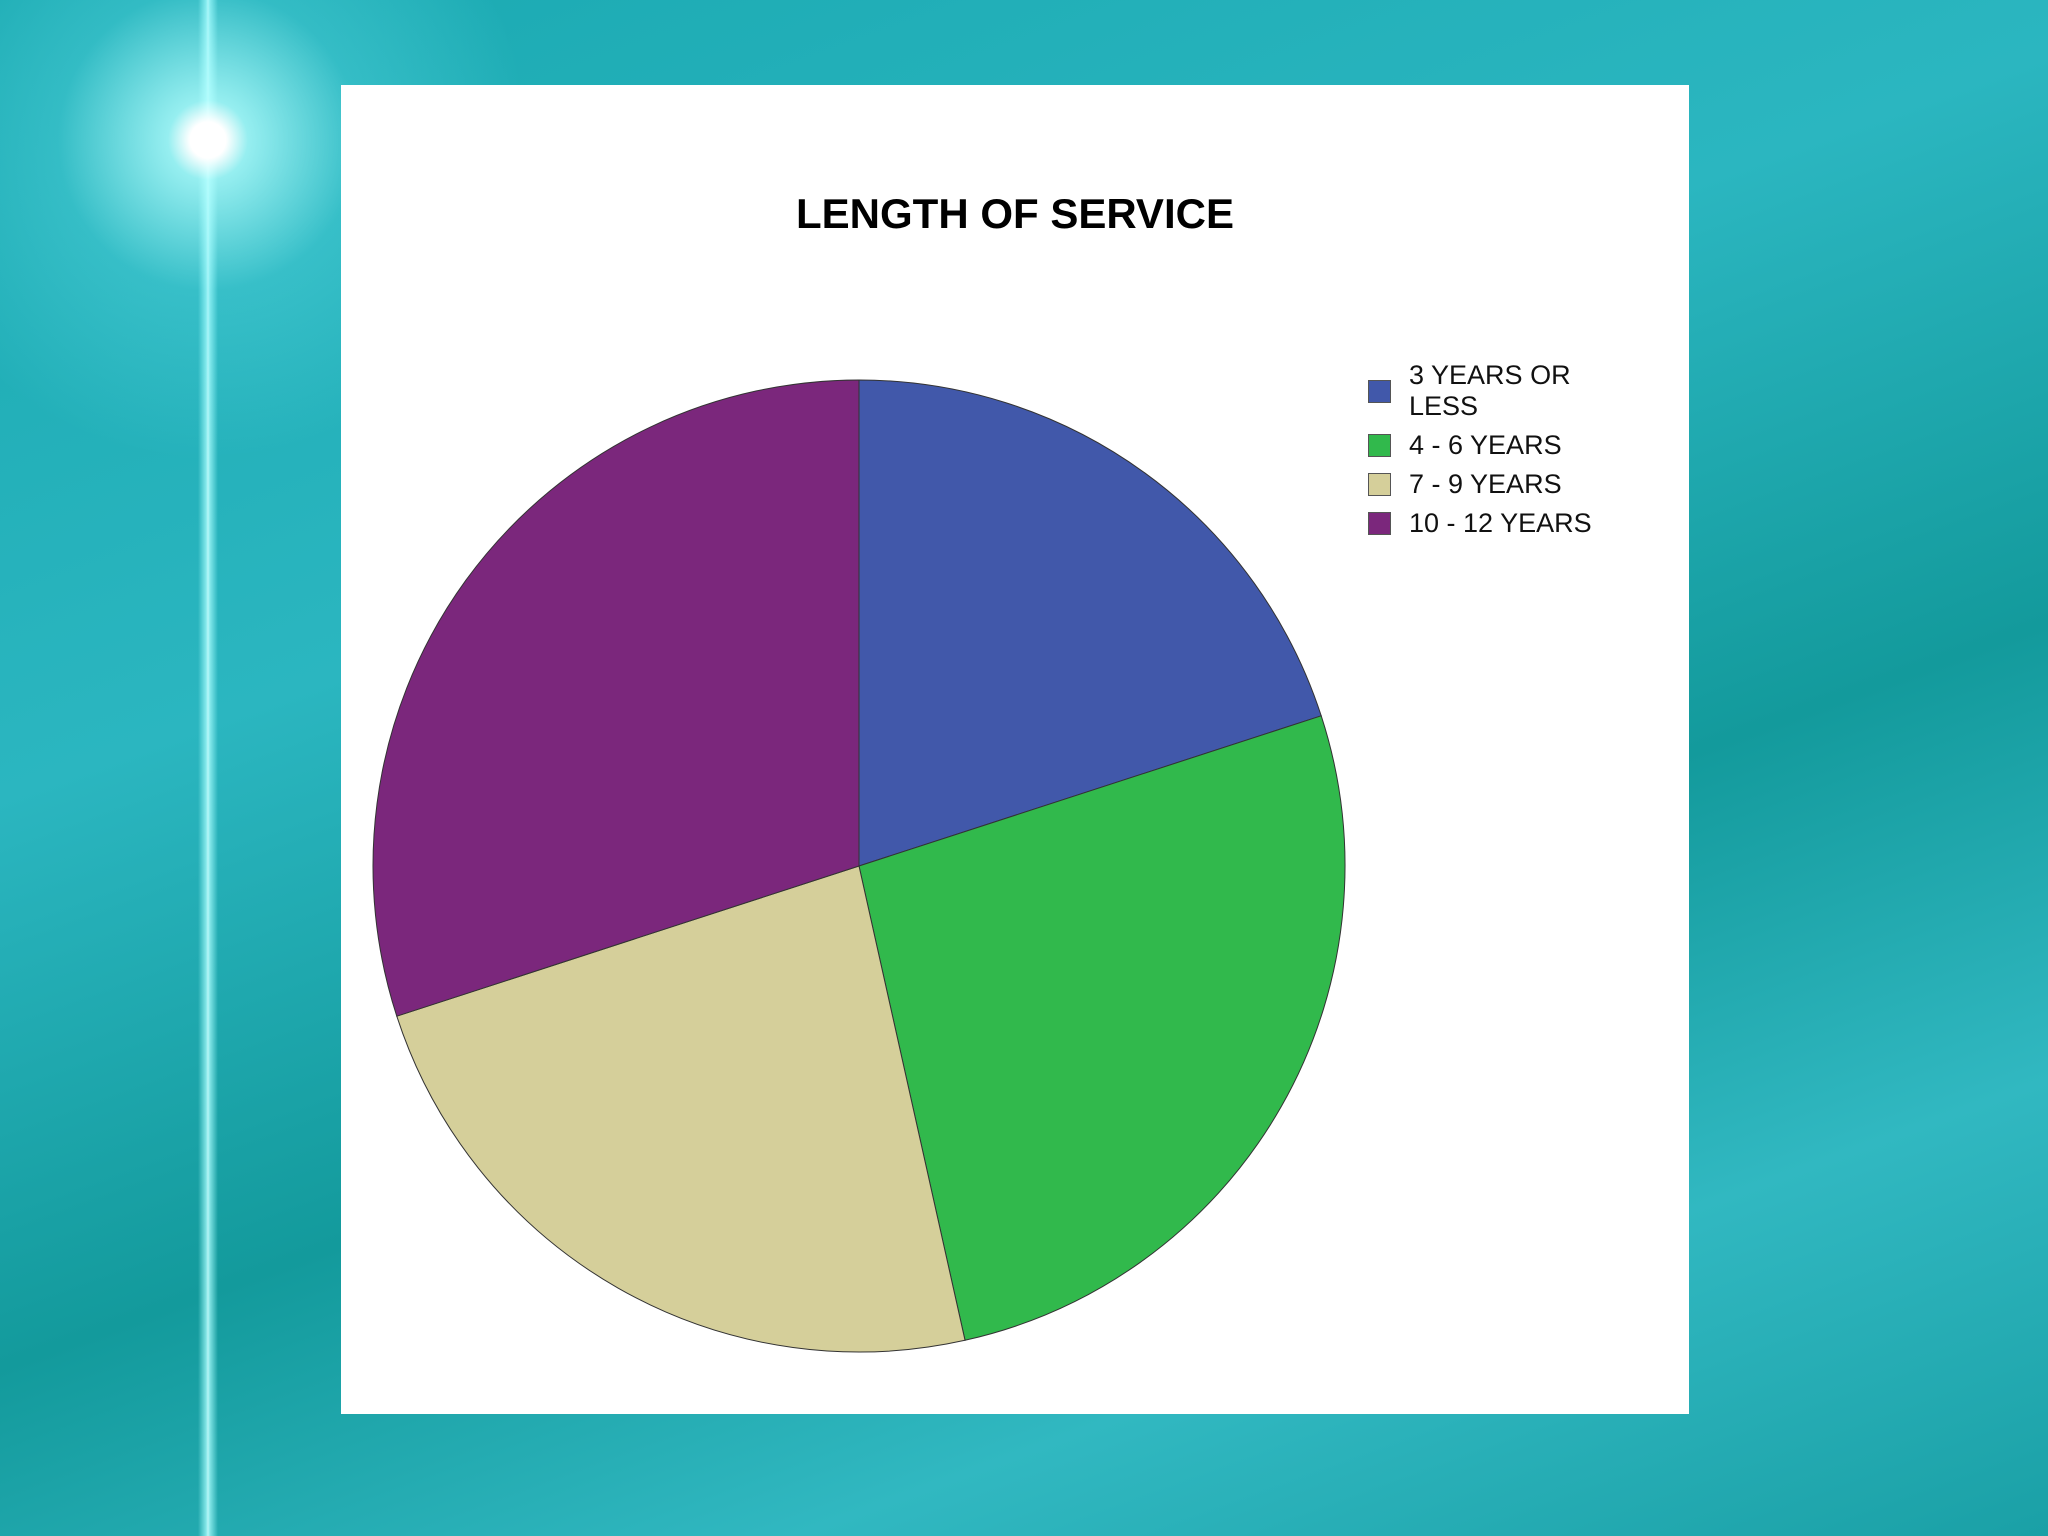 The width and height of the screenshot is (2048, 1536). What do you see at coordinates (1485, 484) in the screenshot?
I see `legend-label: 7 - 9 YEARS` at bounding box center [1485, 484].